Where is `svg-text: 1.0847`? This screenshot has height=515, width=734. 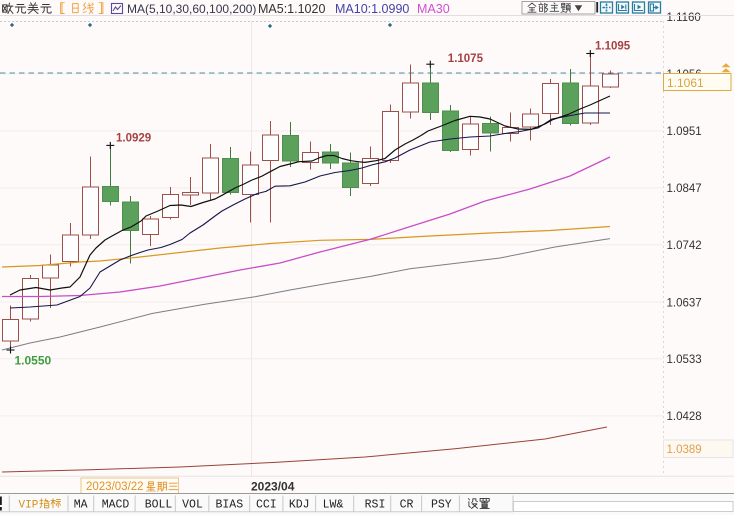 svg-text: 1.0847 is located at coordinates (684, 189).